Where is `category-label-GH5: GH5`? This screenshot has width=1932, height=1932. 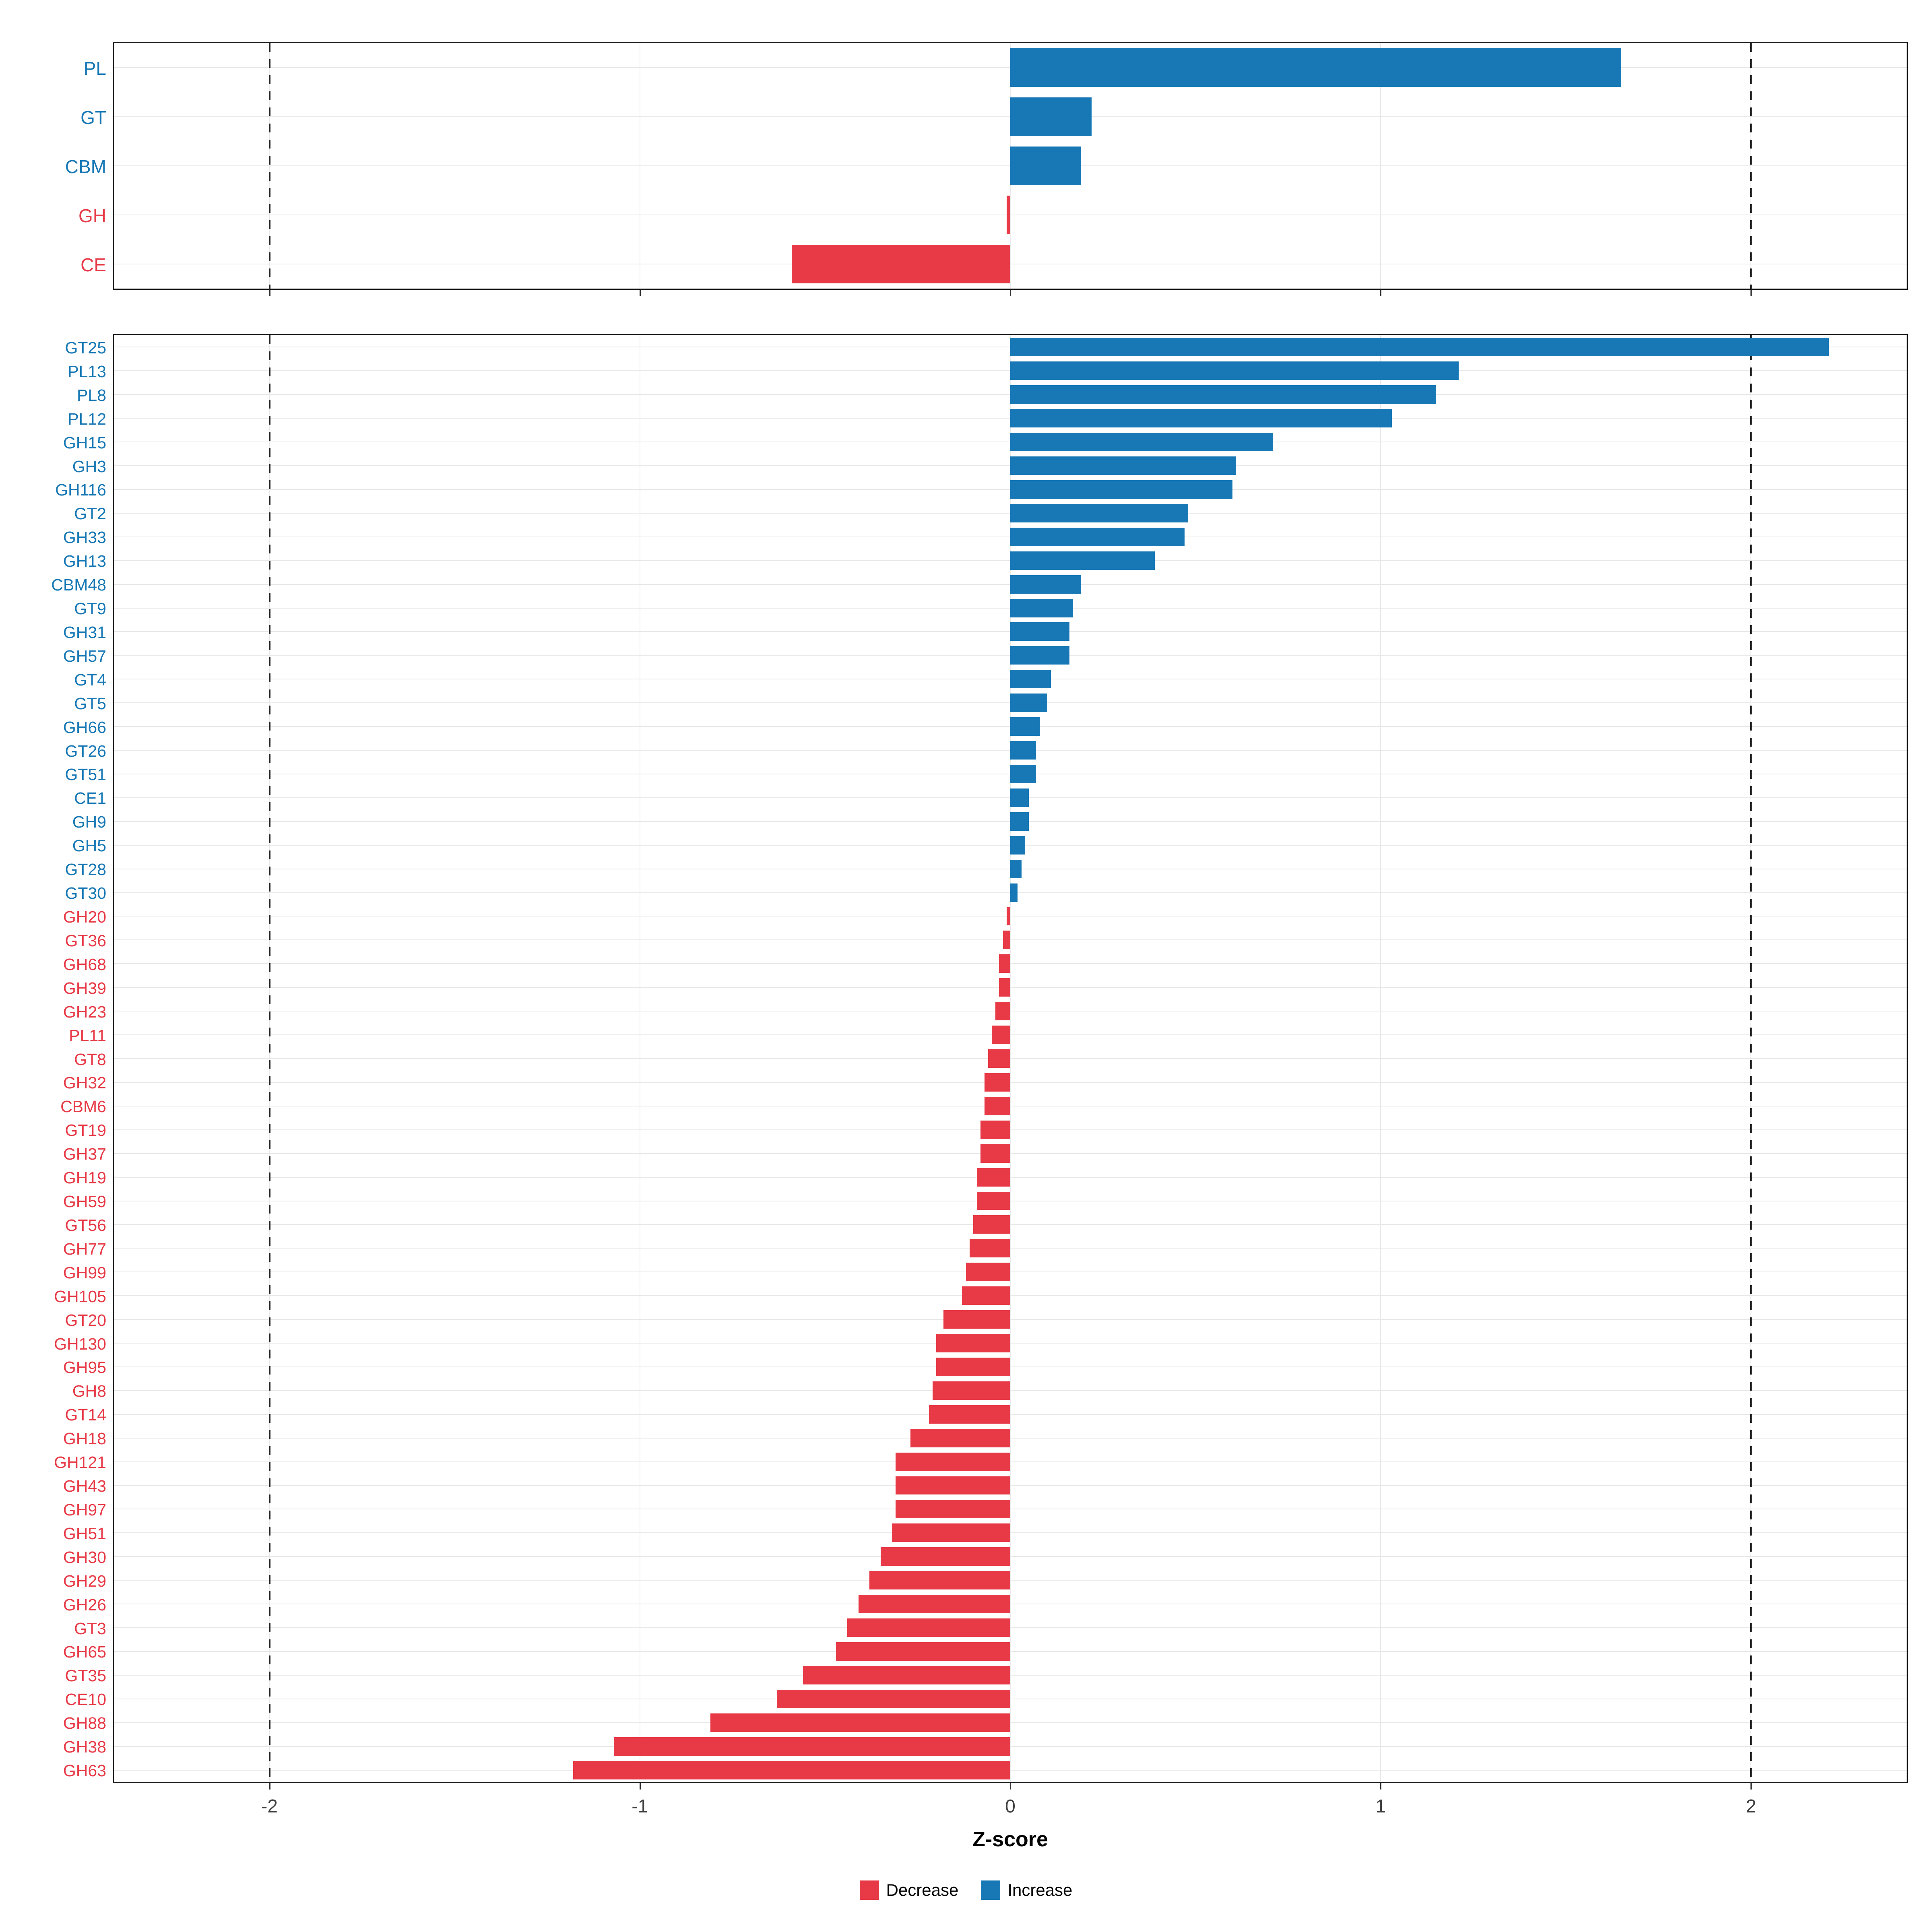
category-label-GH5: GH5 is located at coordinates (89, 845).